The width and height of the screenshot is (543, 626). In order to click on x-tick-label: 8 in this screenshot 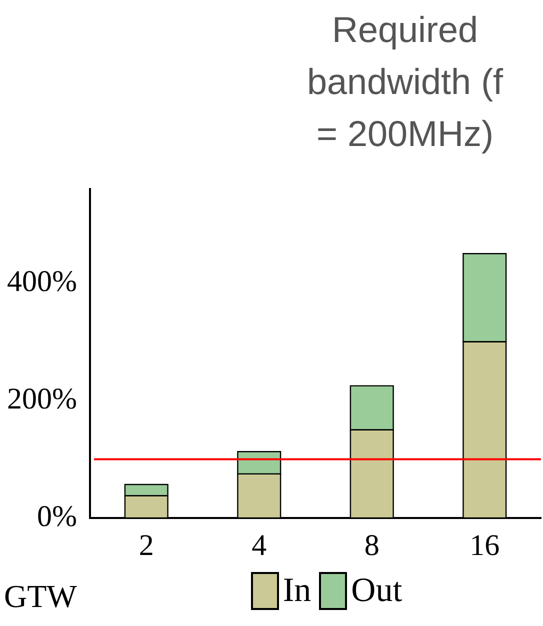, I will do `click(372, 545)`.